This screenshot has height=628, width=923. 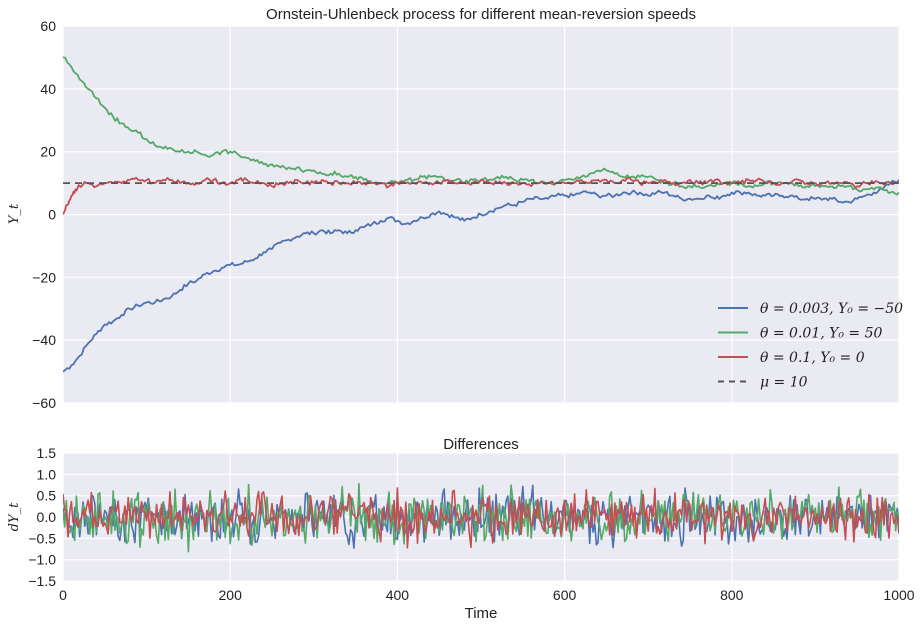 I want to click on bottom-chart-title: Differences, so click(x=481, y=444).